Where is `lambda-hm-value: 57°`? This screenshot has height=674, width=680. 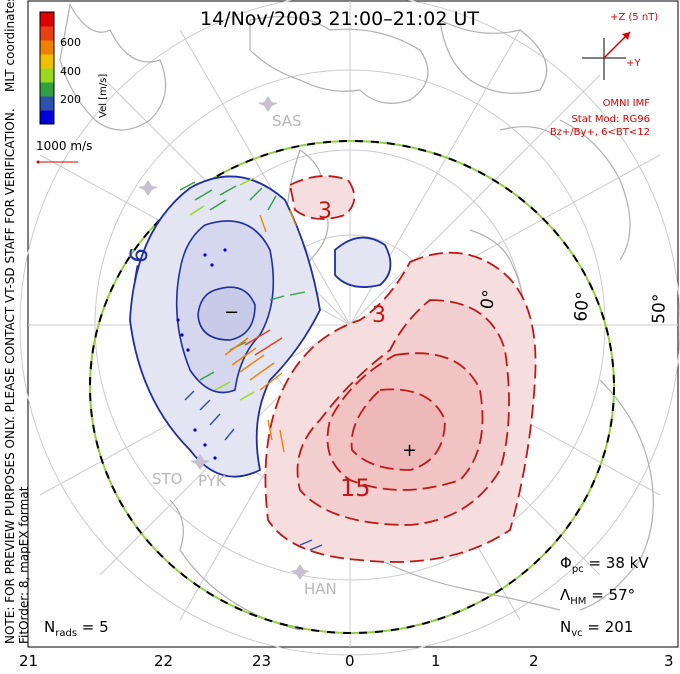 lambda-hm-value: 57° is located at coordinates (622, 595).